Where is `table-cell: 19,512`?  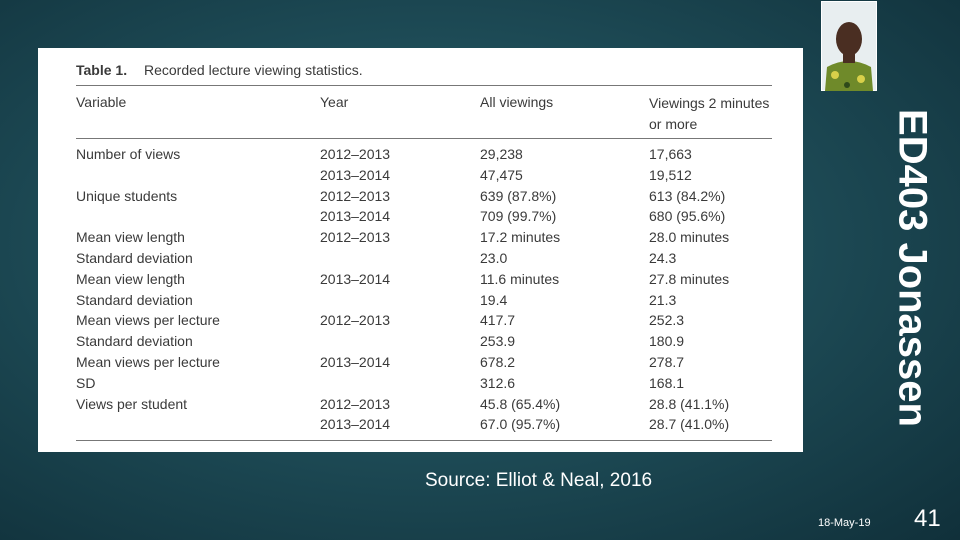 table-cell: 19,512 is located at coordinates (670, 174).